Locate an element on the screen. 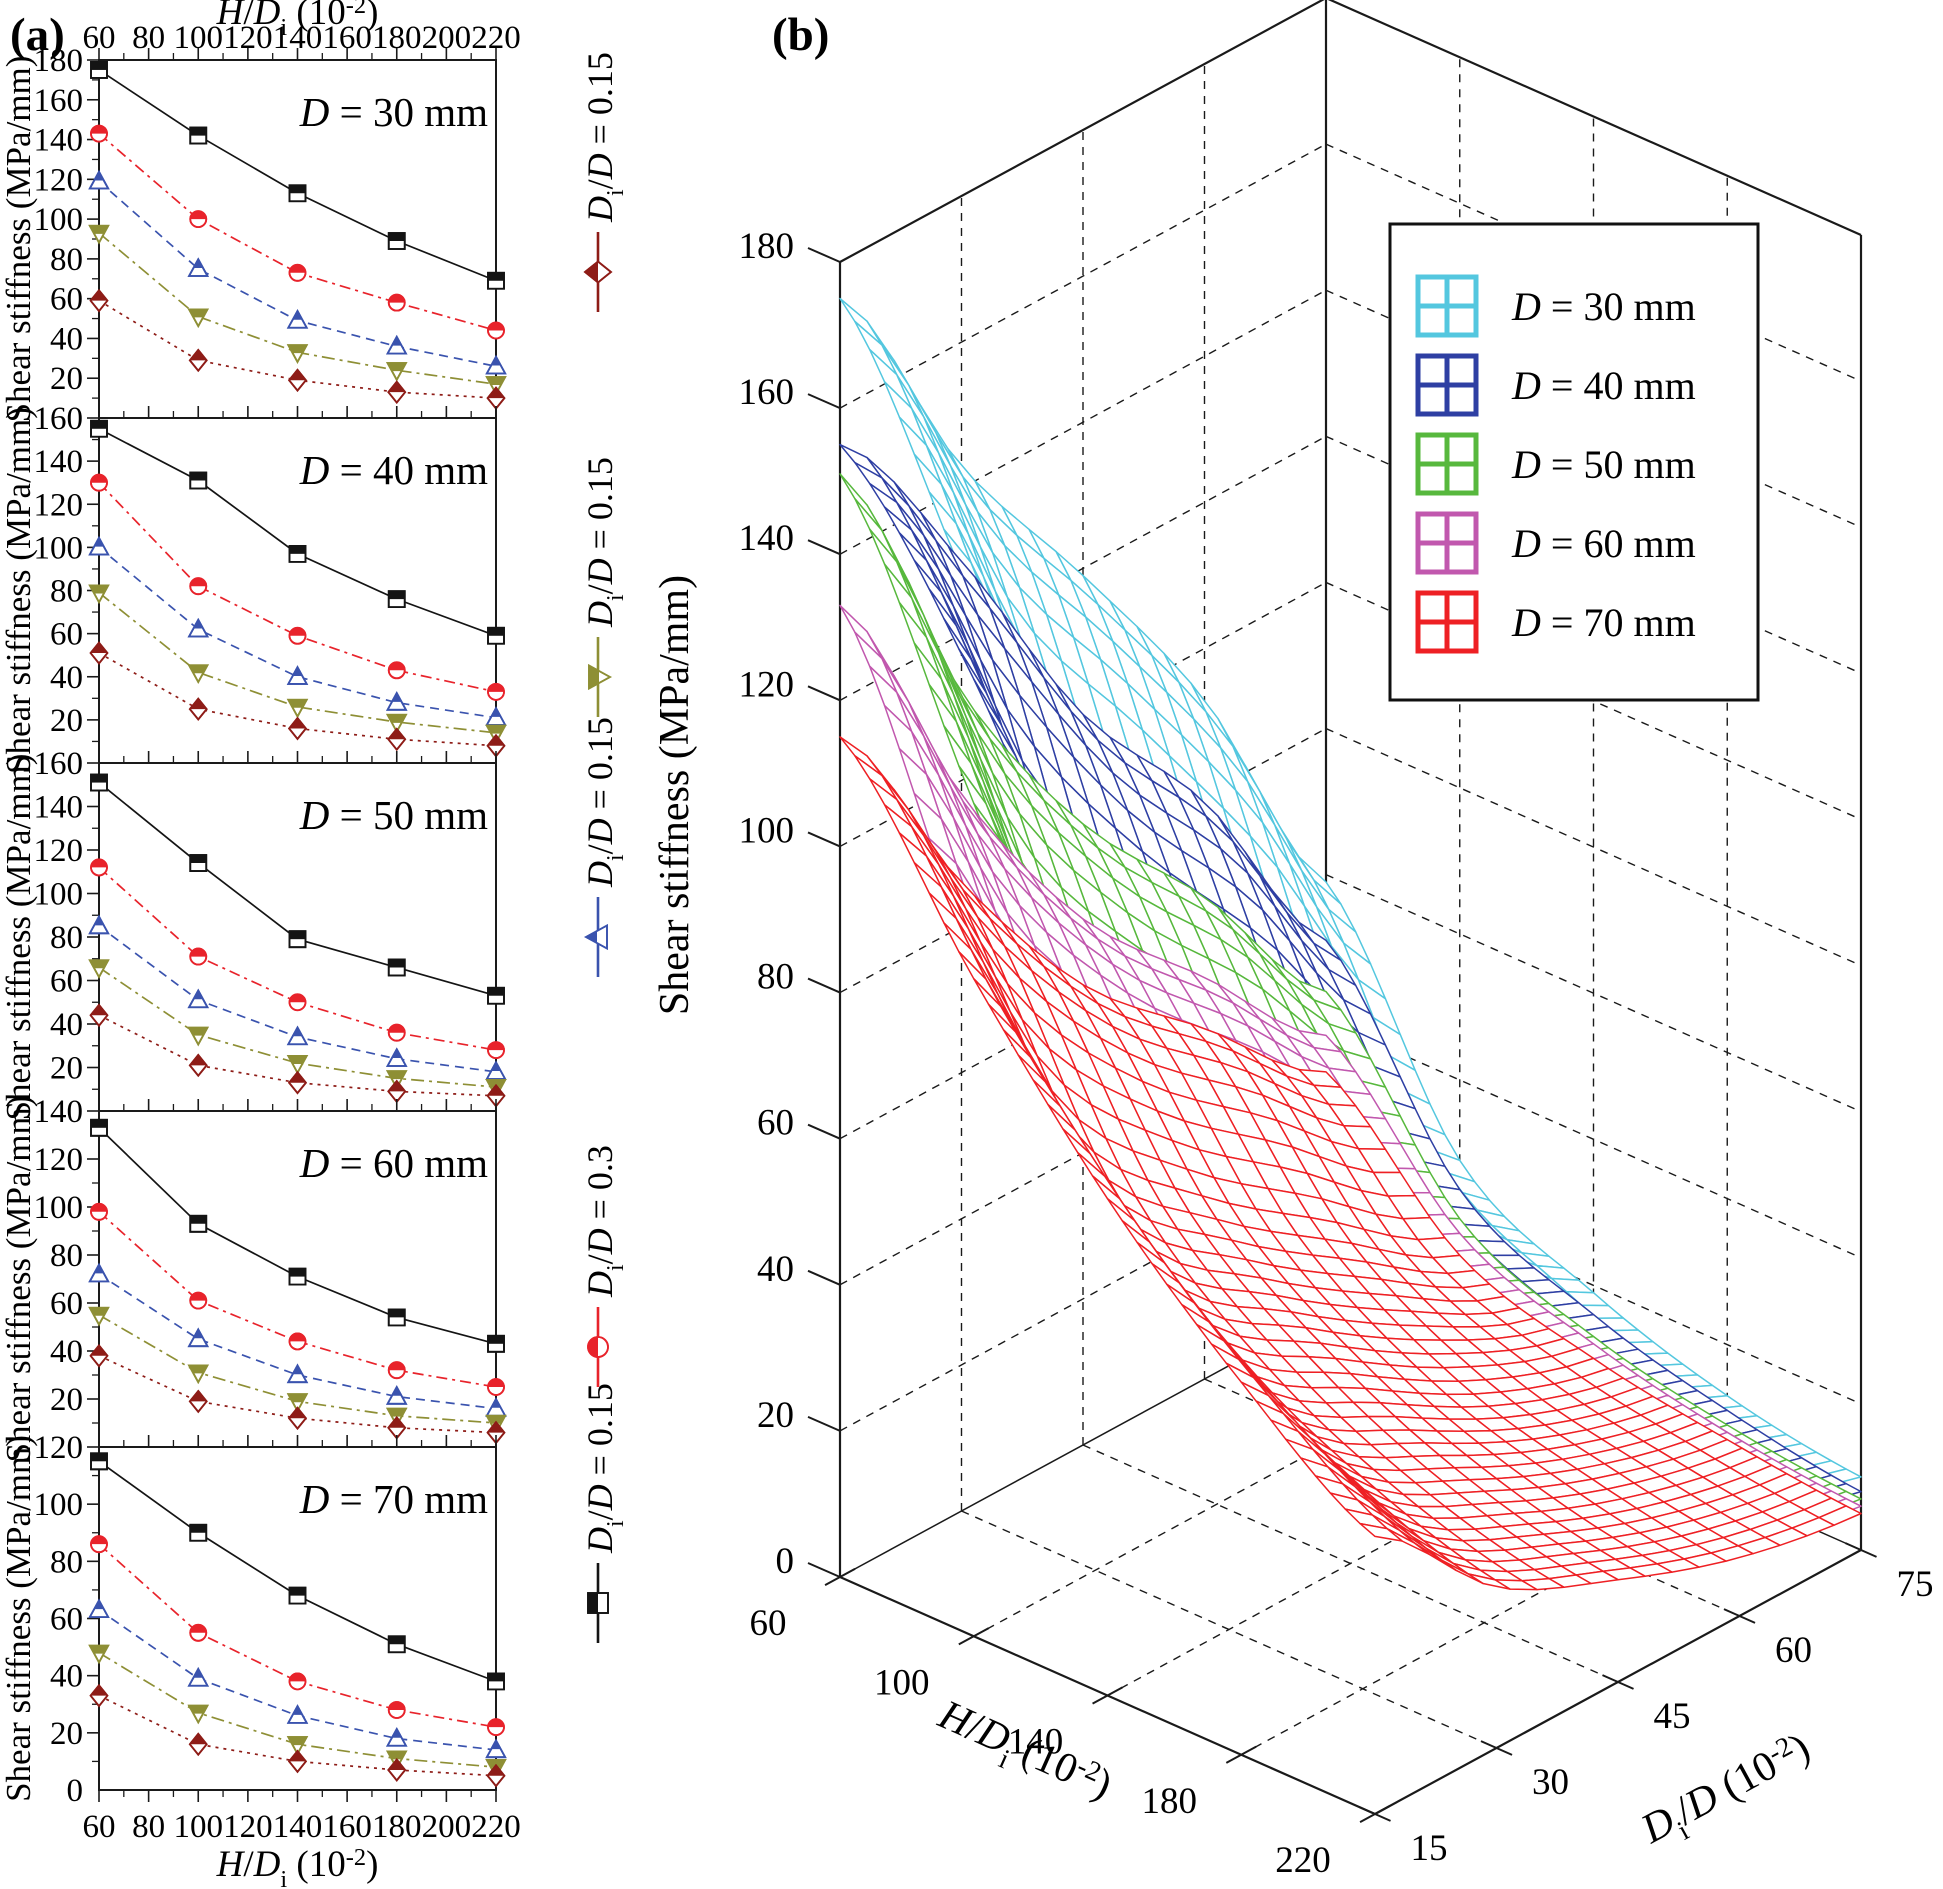 The image size is (1943, 1889). panel-b-legend-entry-40mm: D = 40 mm is located at coordinates (1555, 385).